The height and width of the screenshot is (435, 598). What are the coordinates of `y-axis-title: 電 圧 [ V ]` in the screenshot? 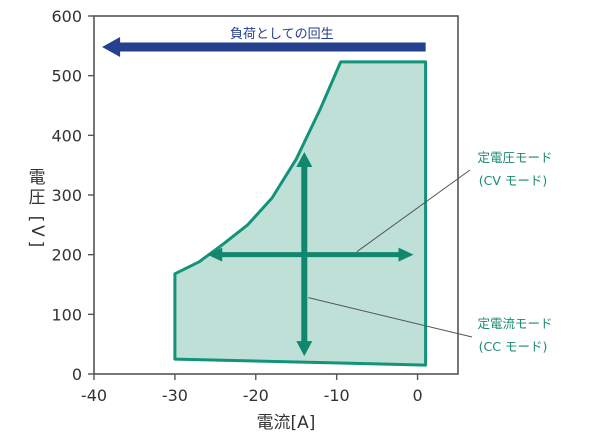 It's located at (36, 207).